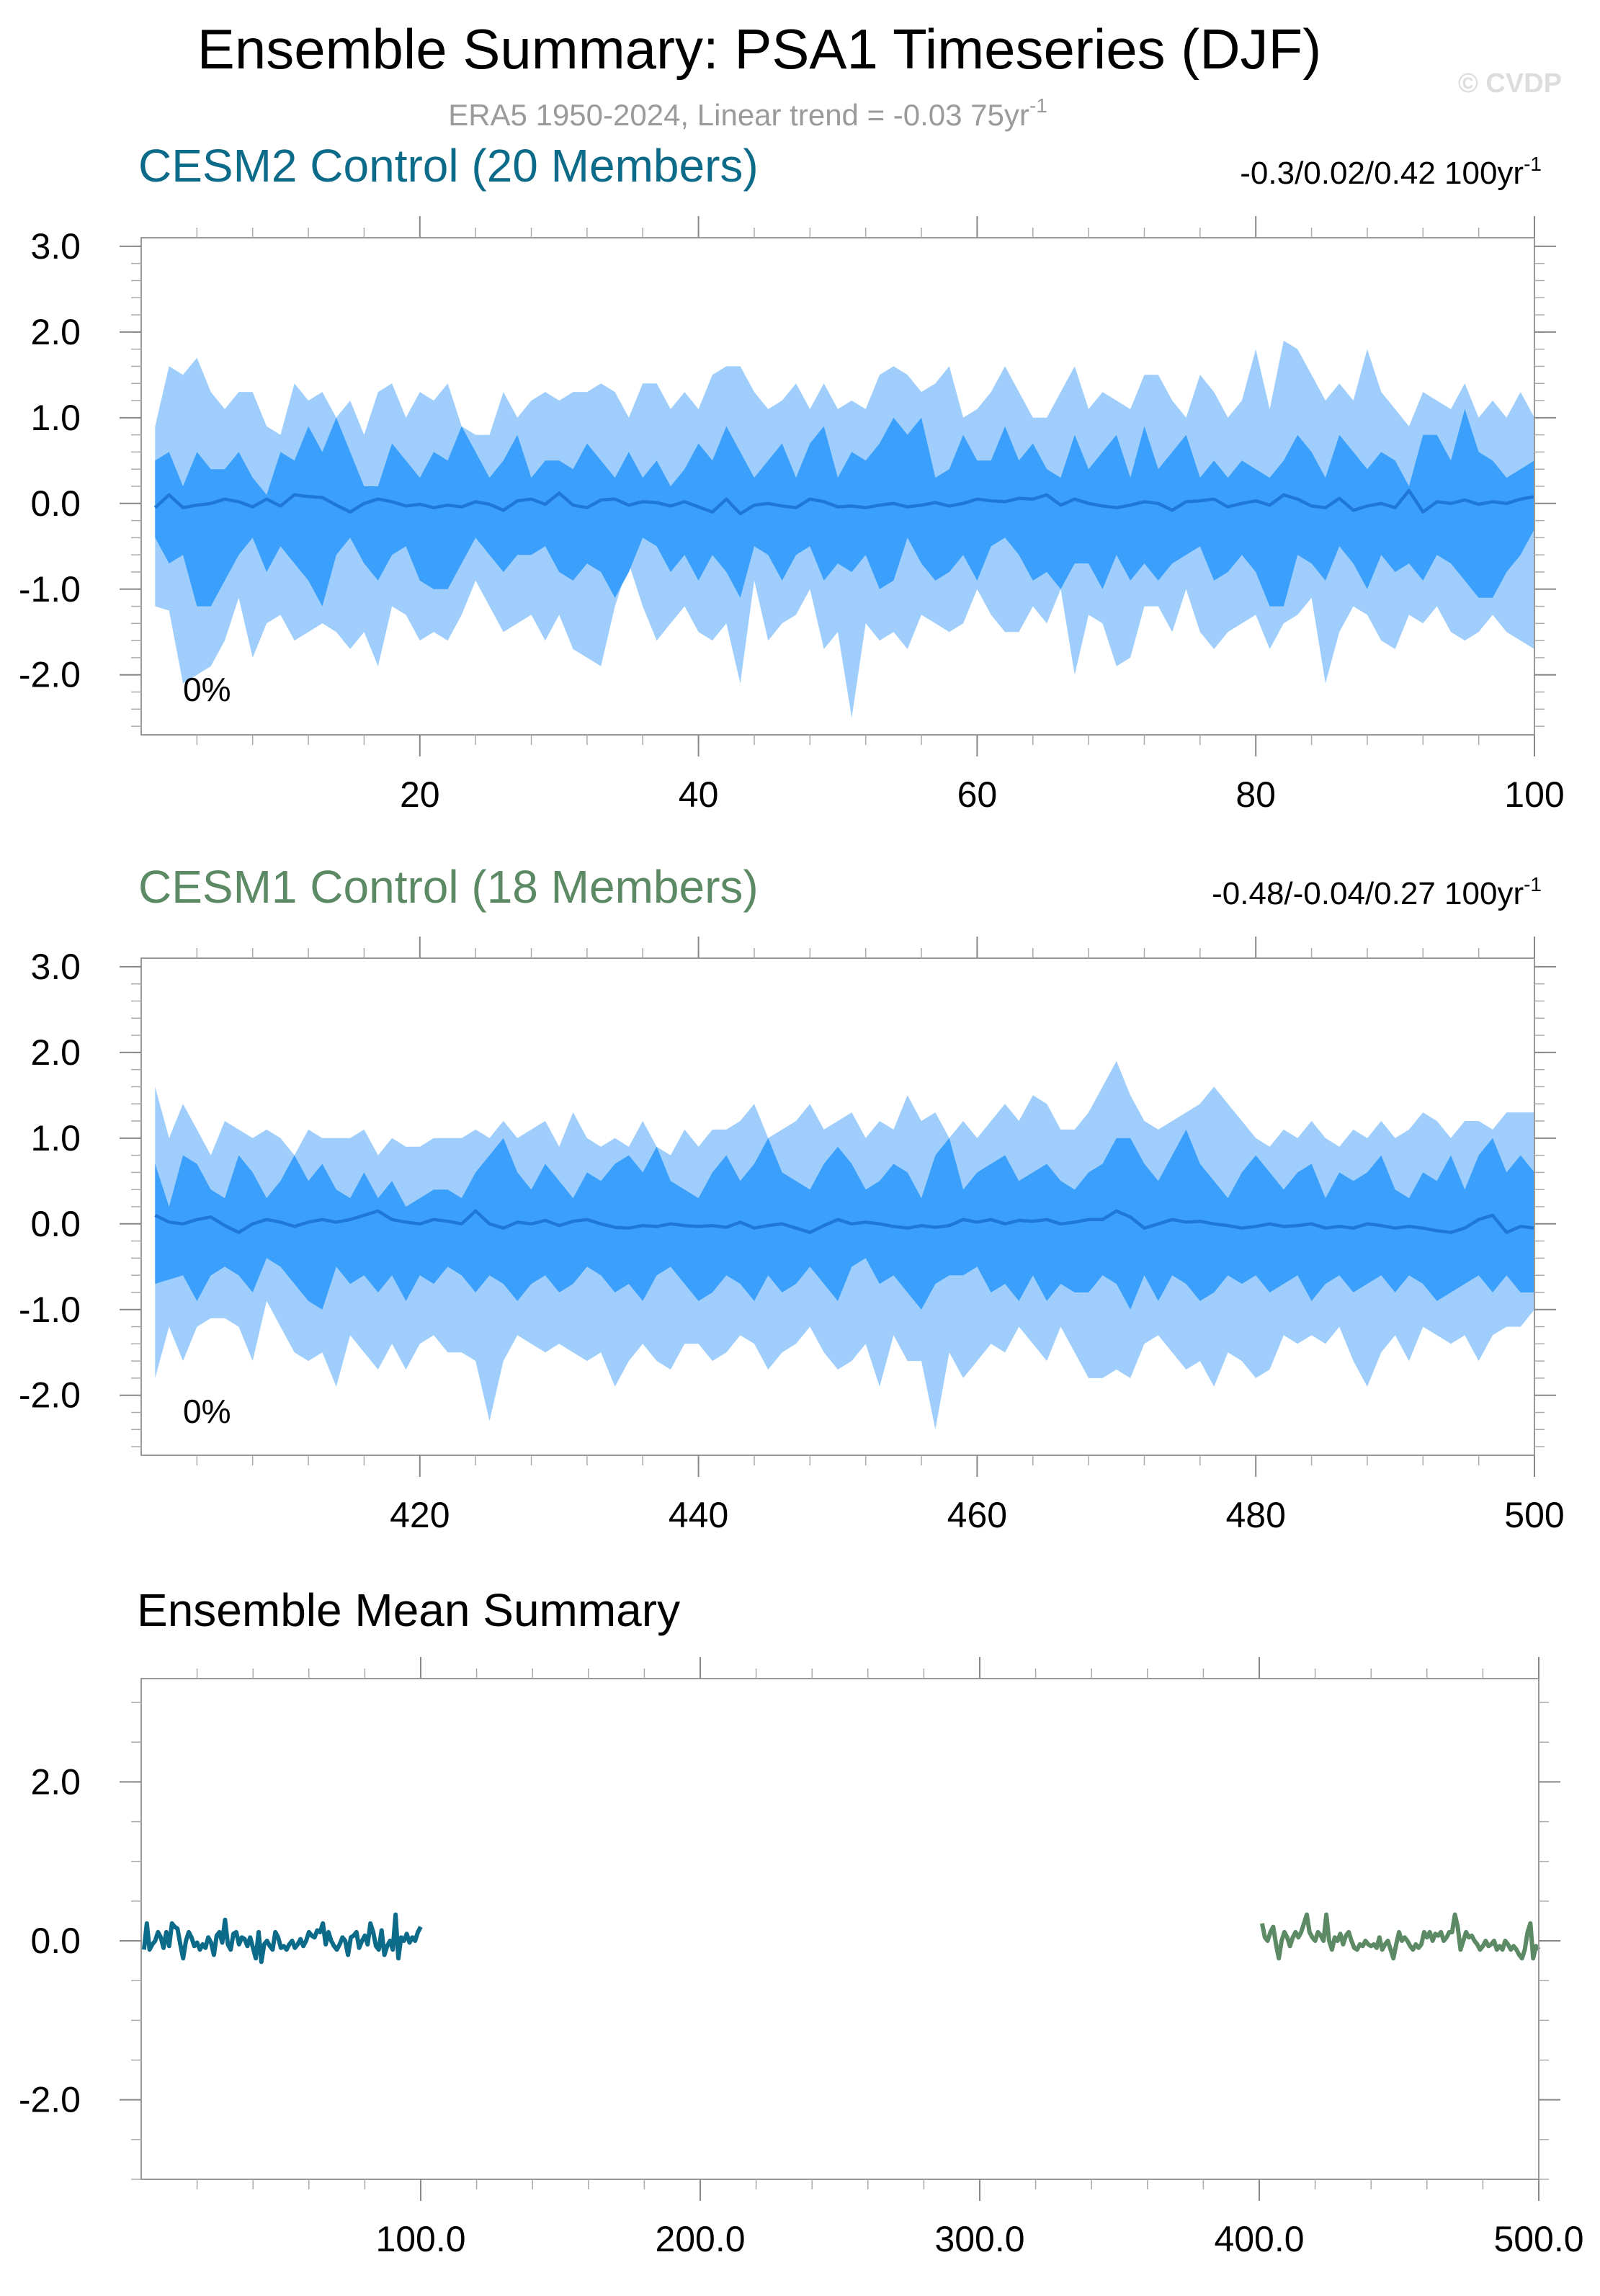 This screenshot has height=2296, width=1600. I want to click on x-tick-label: 480, so click(1255, 1515).